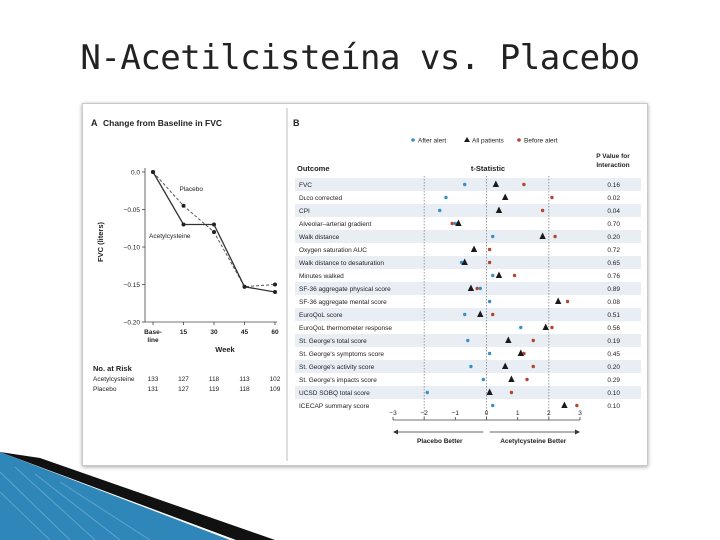 This screenshot has height=540, width=720. Describe the element at coordinates (153, 340) in the screenshot. I see `x-tick-label-cont: line` at that location.